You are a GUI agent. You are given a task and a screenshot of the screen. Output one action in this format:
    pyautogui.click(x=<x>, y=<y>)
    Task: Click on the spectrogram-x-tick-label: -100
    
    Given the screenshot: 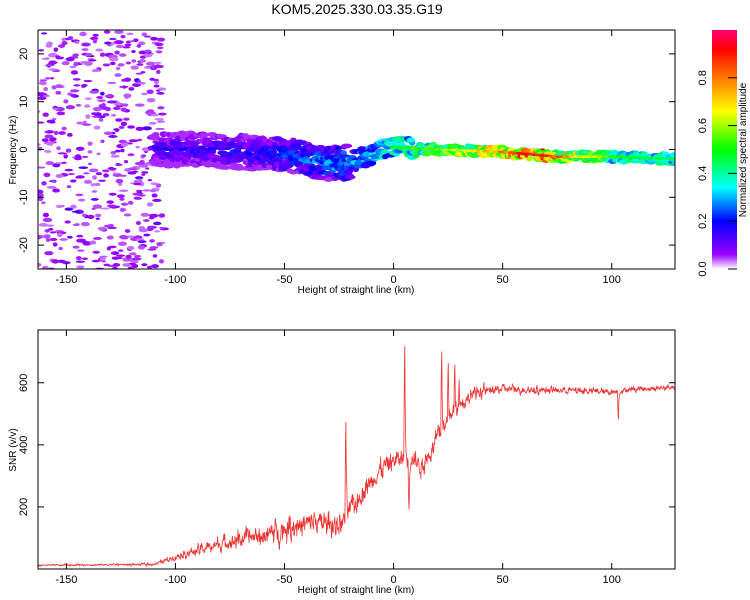 What is the action you would take?
    pyautogui.click(x=175, y=280)
    